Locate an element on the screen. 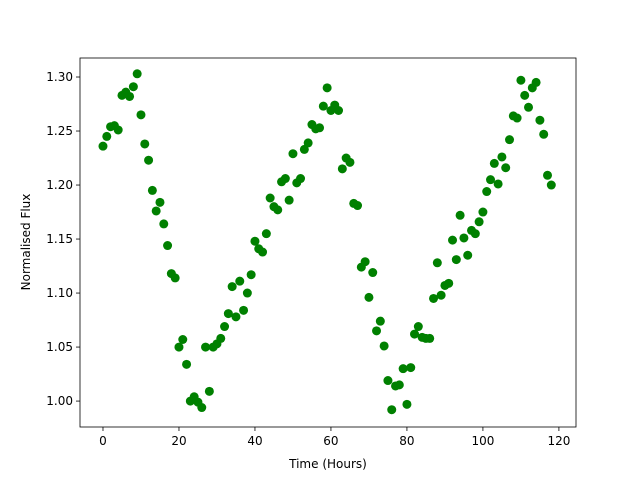 This screenshot has width=640, height=480. x-tick-label: 0 is located at coordinates (103, 441).